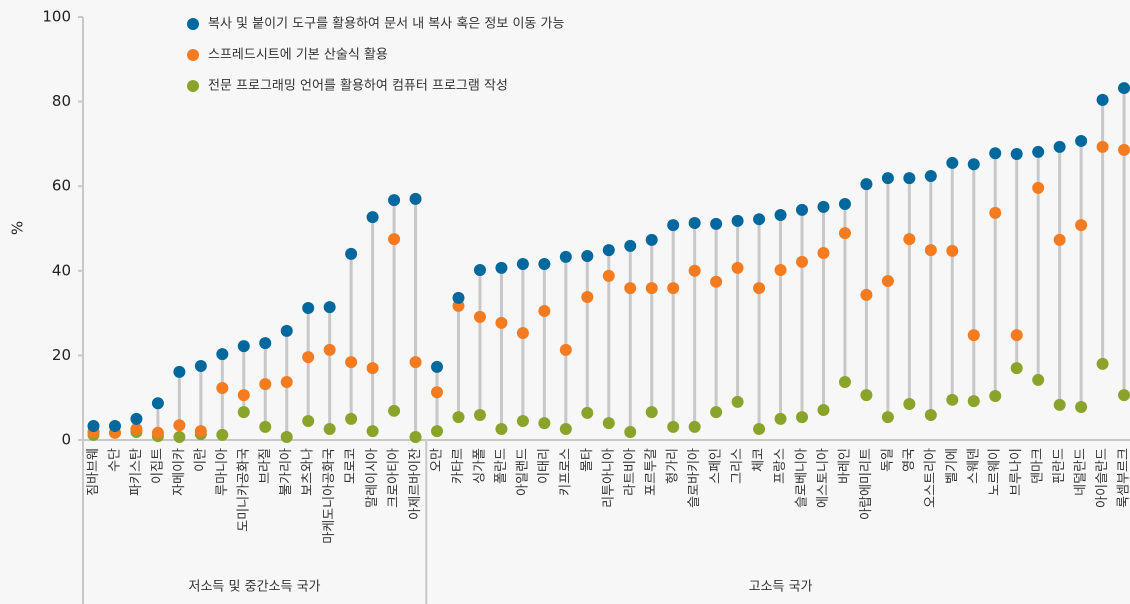 This screenshot has width=1130, height=604. I want to click on x-tick-label: 포르투갈, so click(651, 472).